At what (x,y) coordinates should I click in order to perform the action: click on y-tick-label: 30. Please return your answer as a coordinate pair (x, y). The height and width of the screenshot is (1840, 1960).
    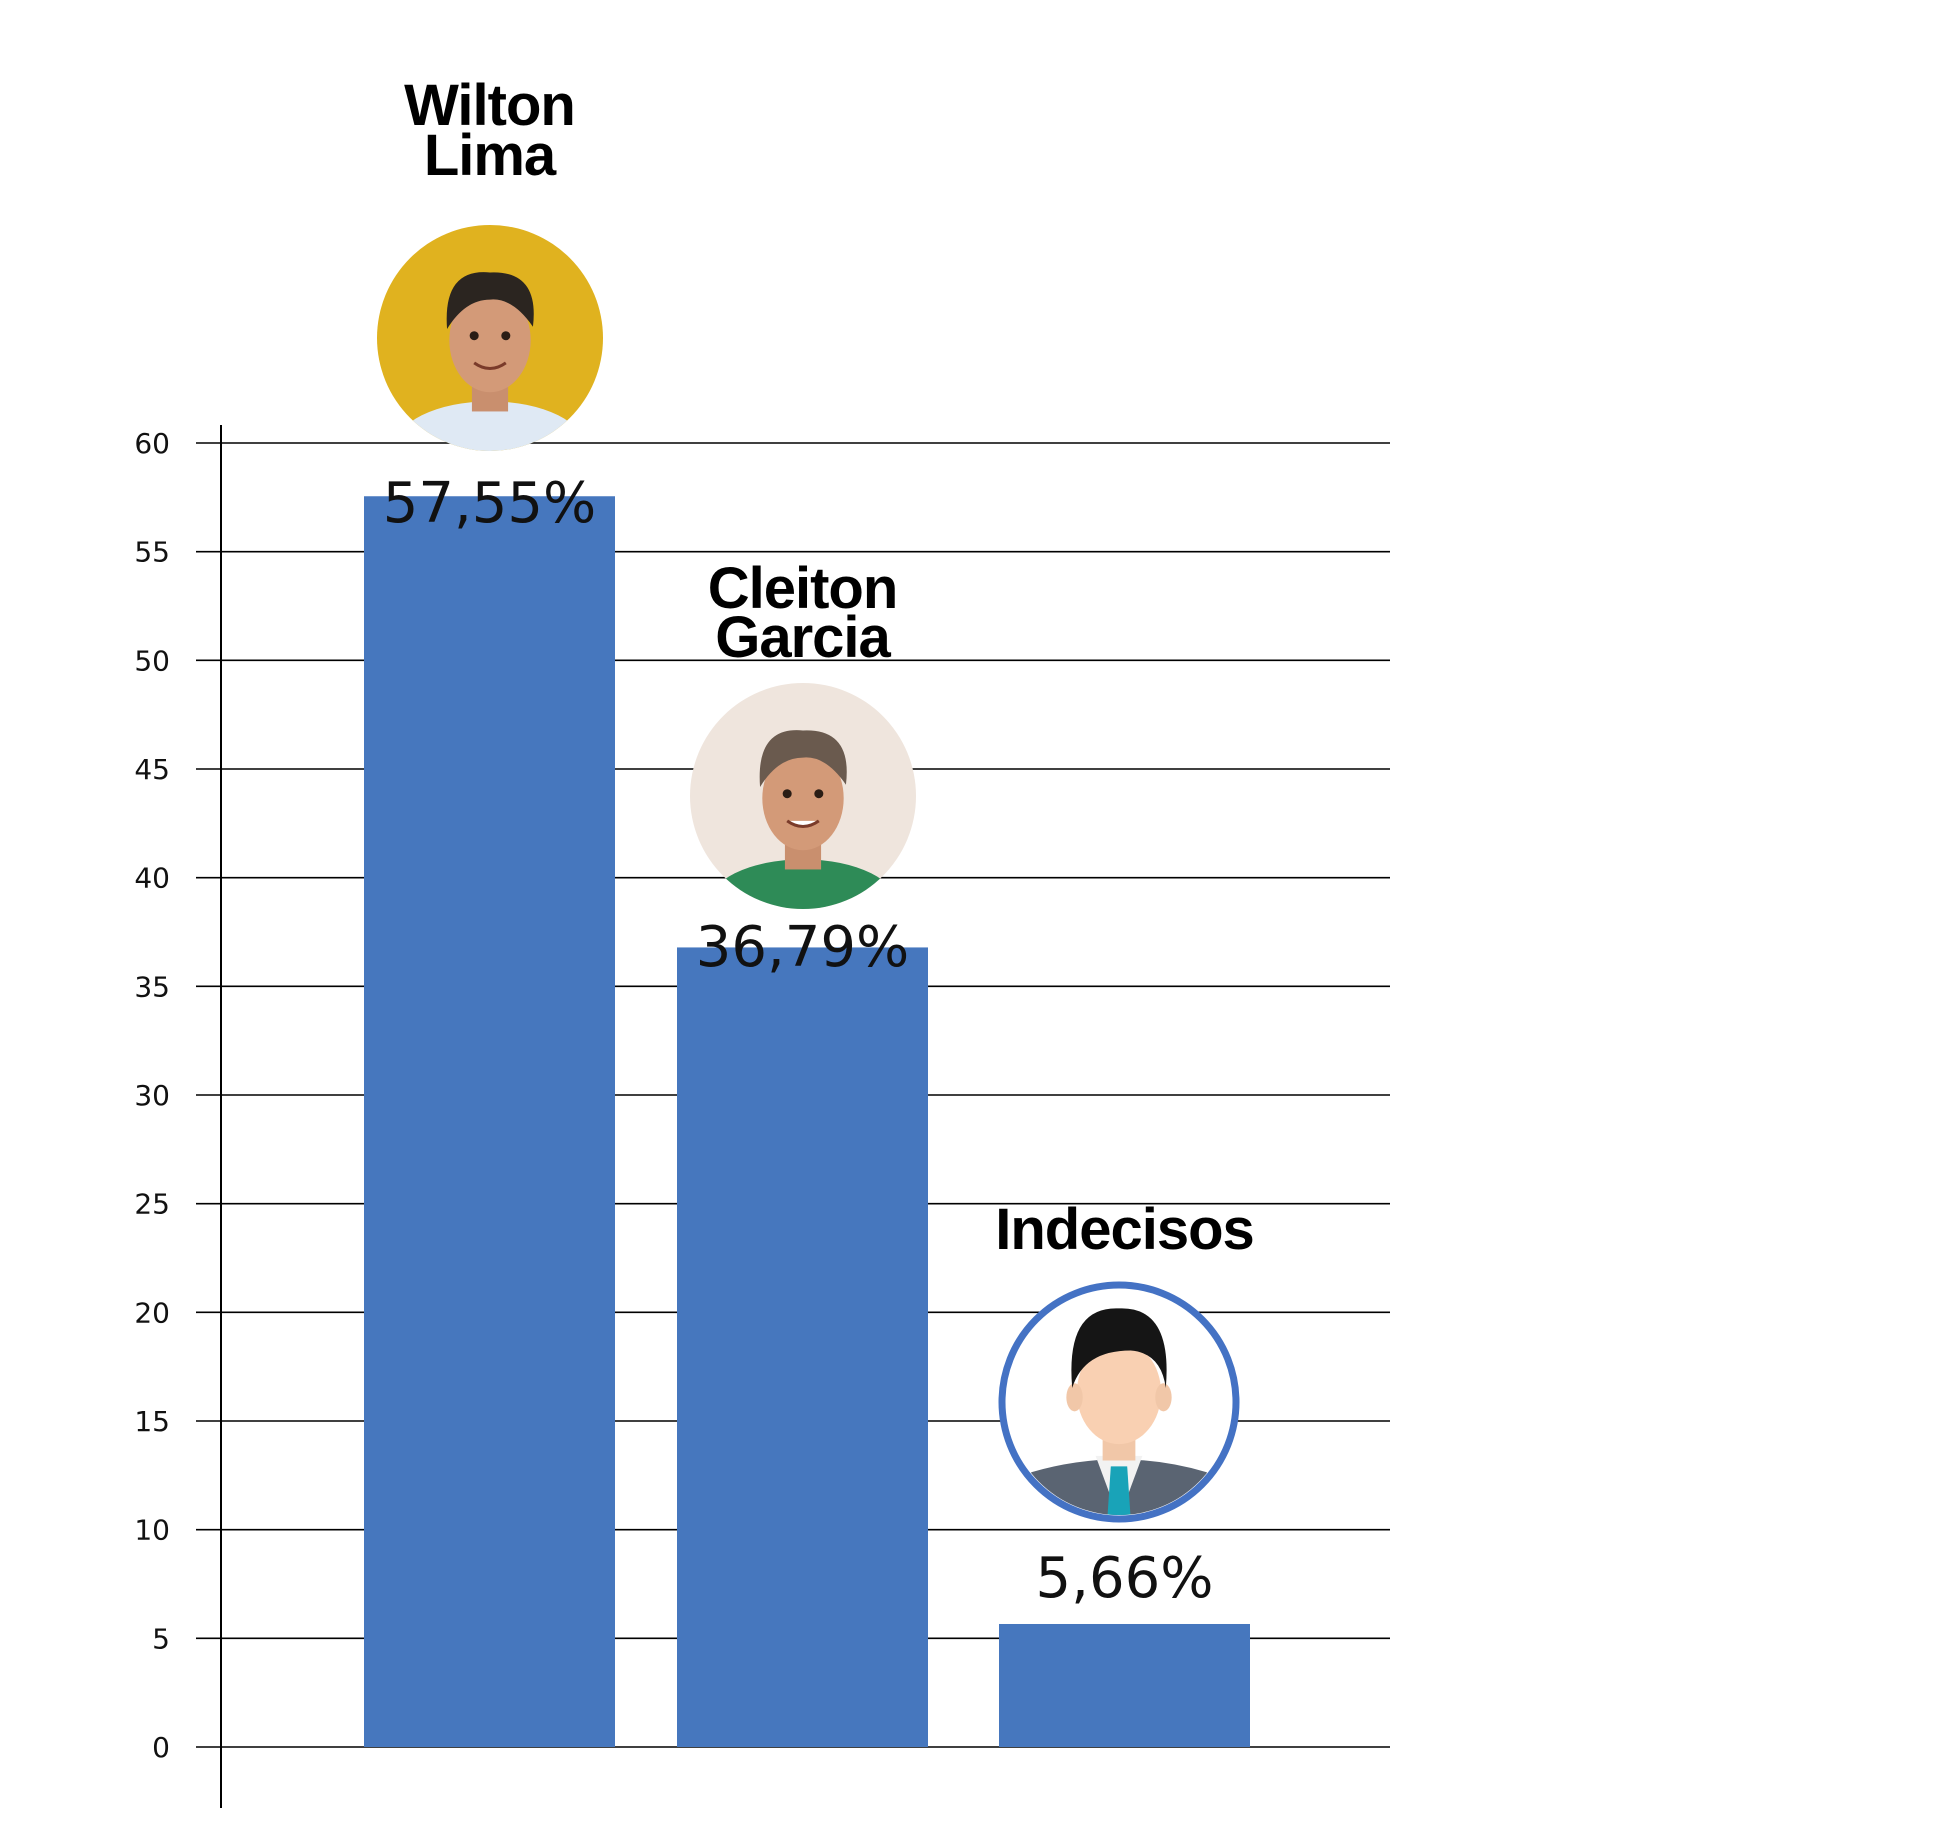
    Looking at the image, I should click on (152, 1095).